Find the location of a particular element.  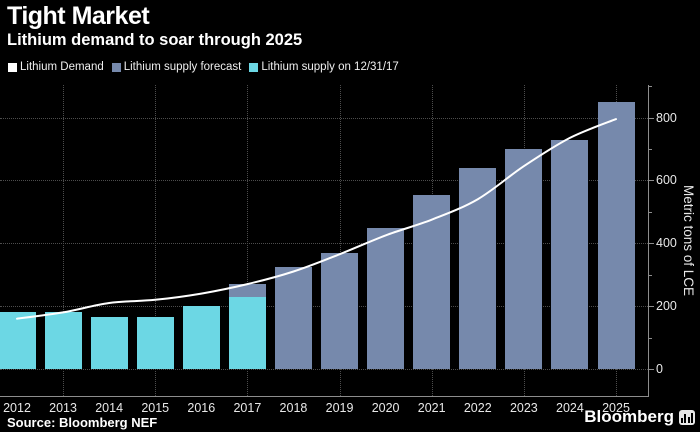

bar-2019-forecast is located at coordinates (340, 310).